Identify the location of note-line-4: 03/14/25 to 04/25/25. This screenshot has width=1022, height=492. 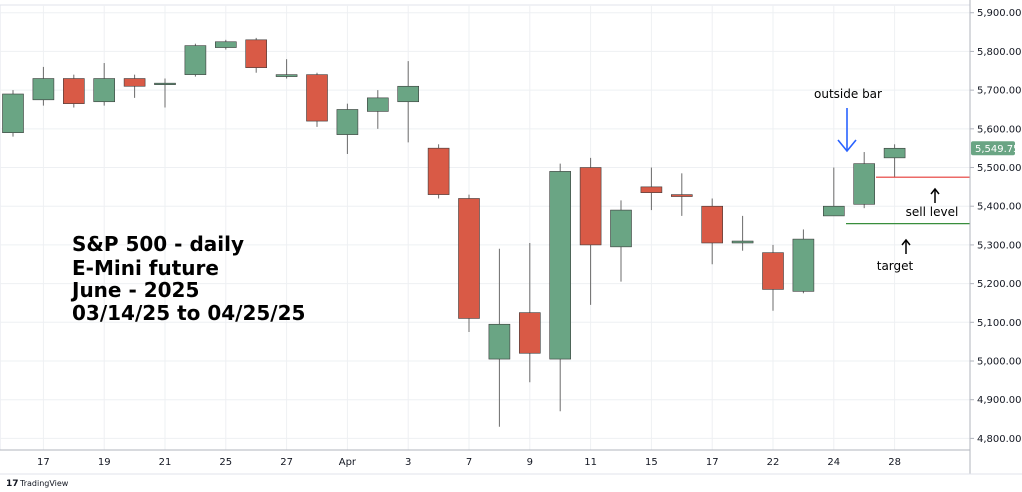
(188, 313).